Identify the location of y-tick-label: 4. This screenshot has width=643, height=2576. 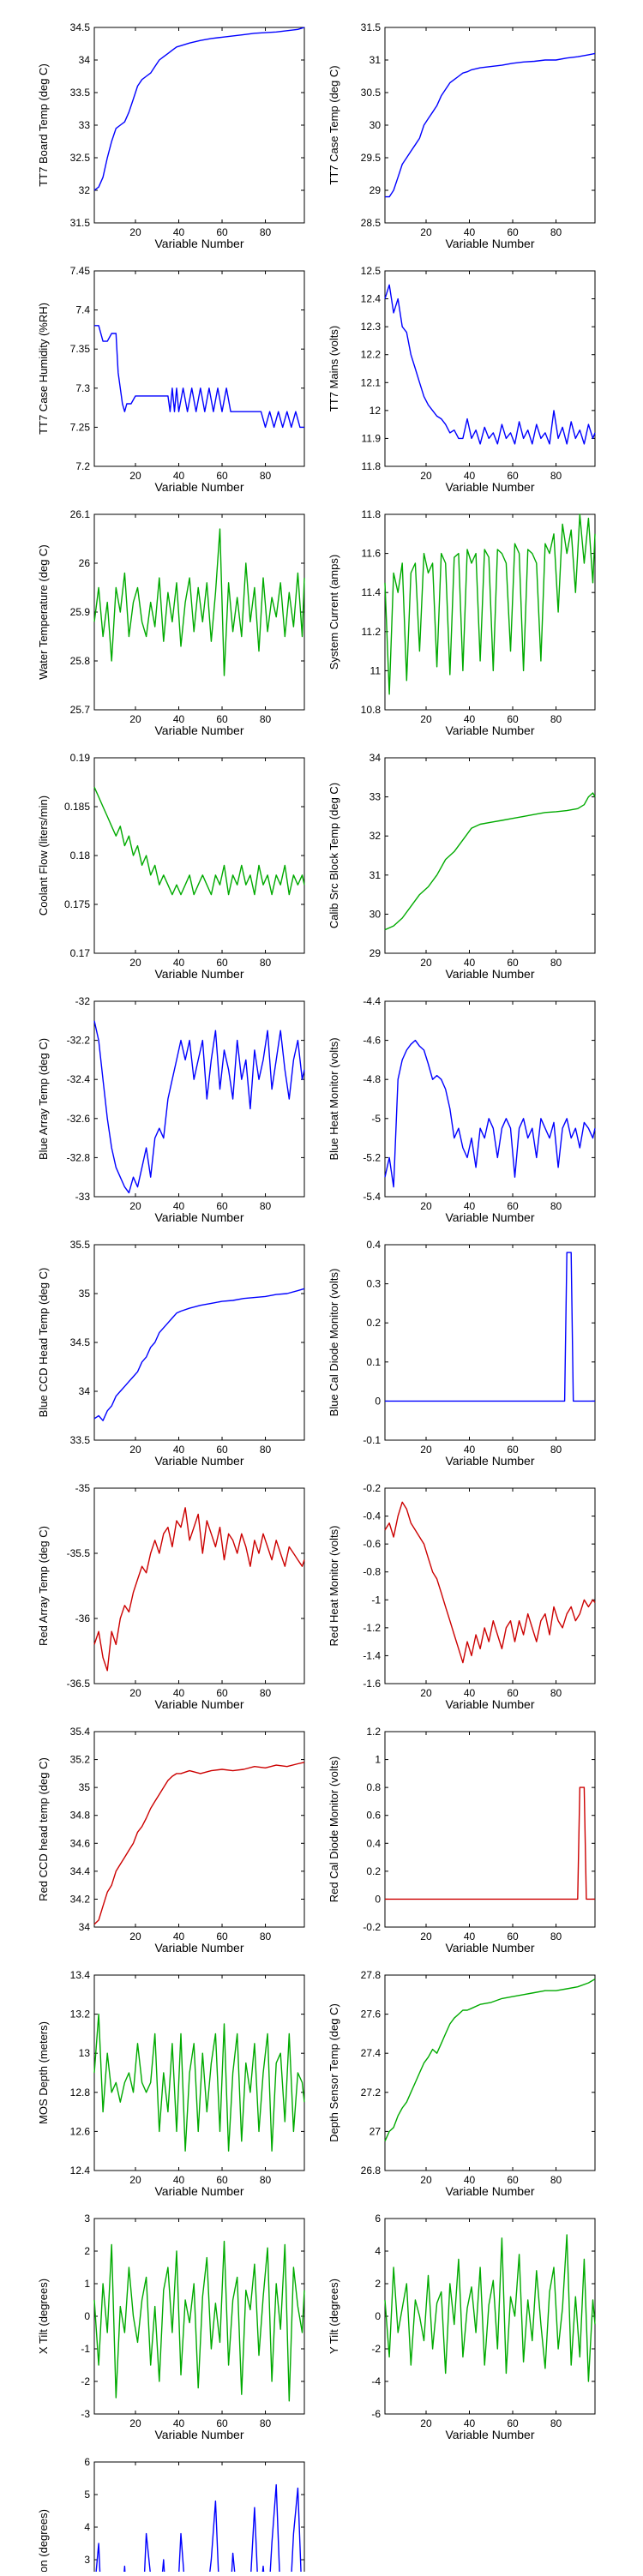
(87, 2527).